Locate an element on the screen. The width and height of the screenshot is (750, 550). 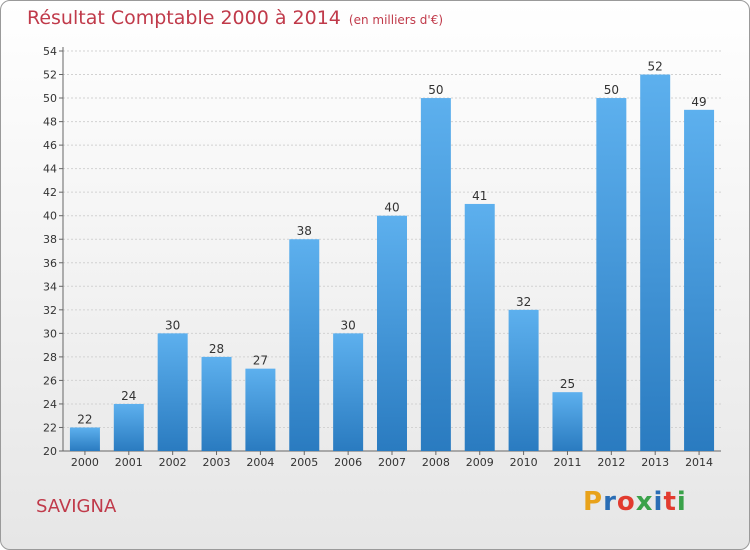
bar-2009 is located at coordinates (479, 327).